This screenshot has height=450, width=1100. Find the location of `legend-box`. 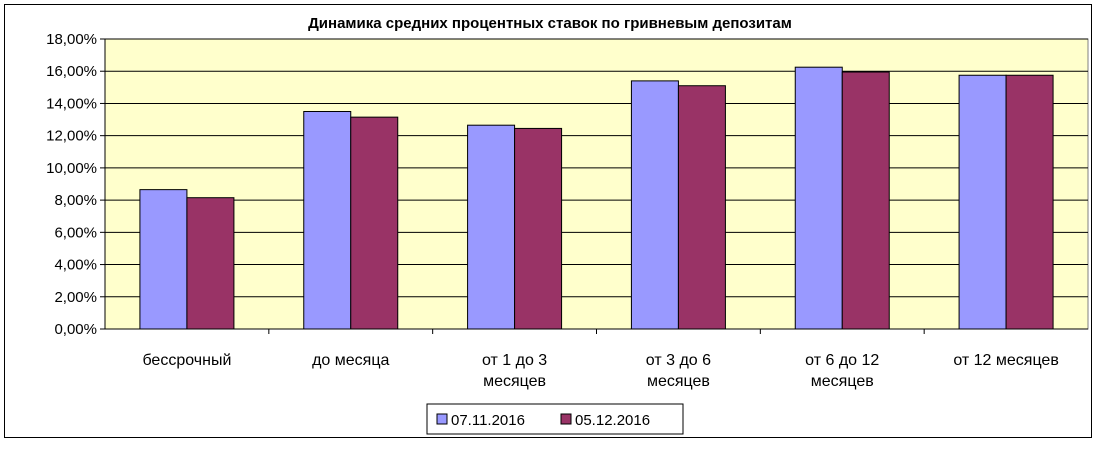

legend-box is located at coordinates (555, 419).